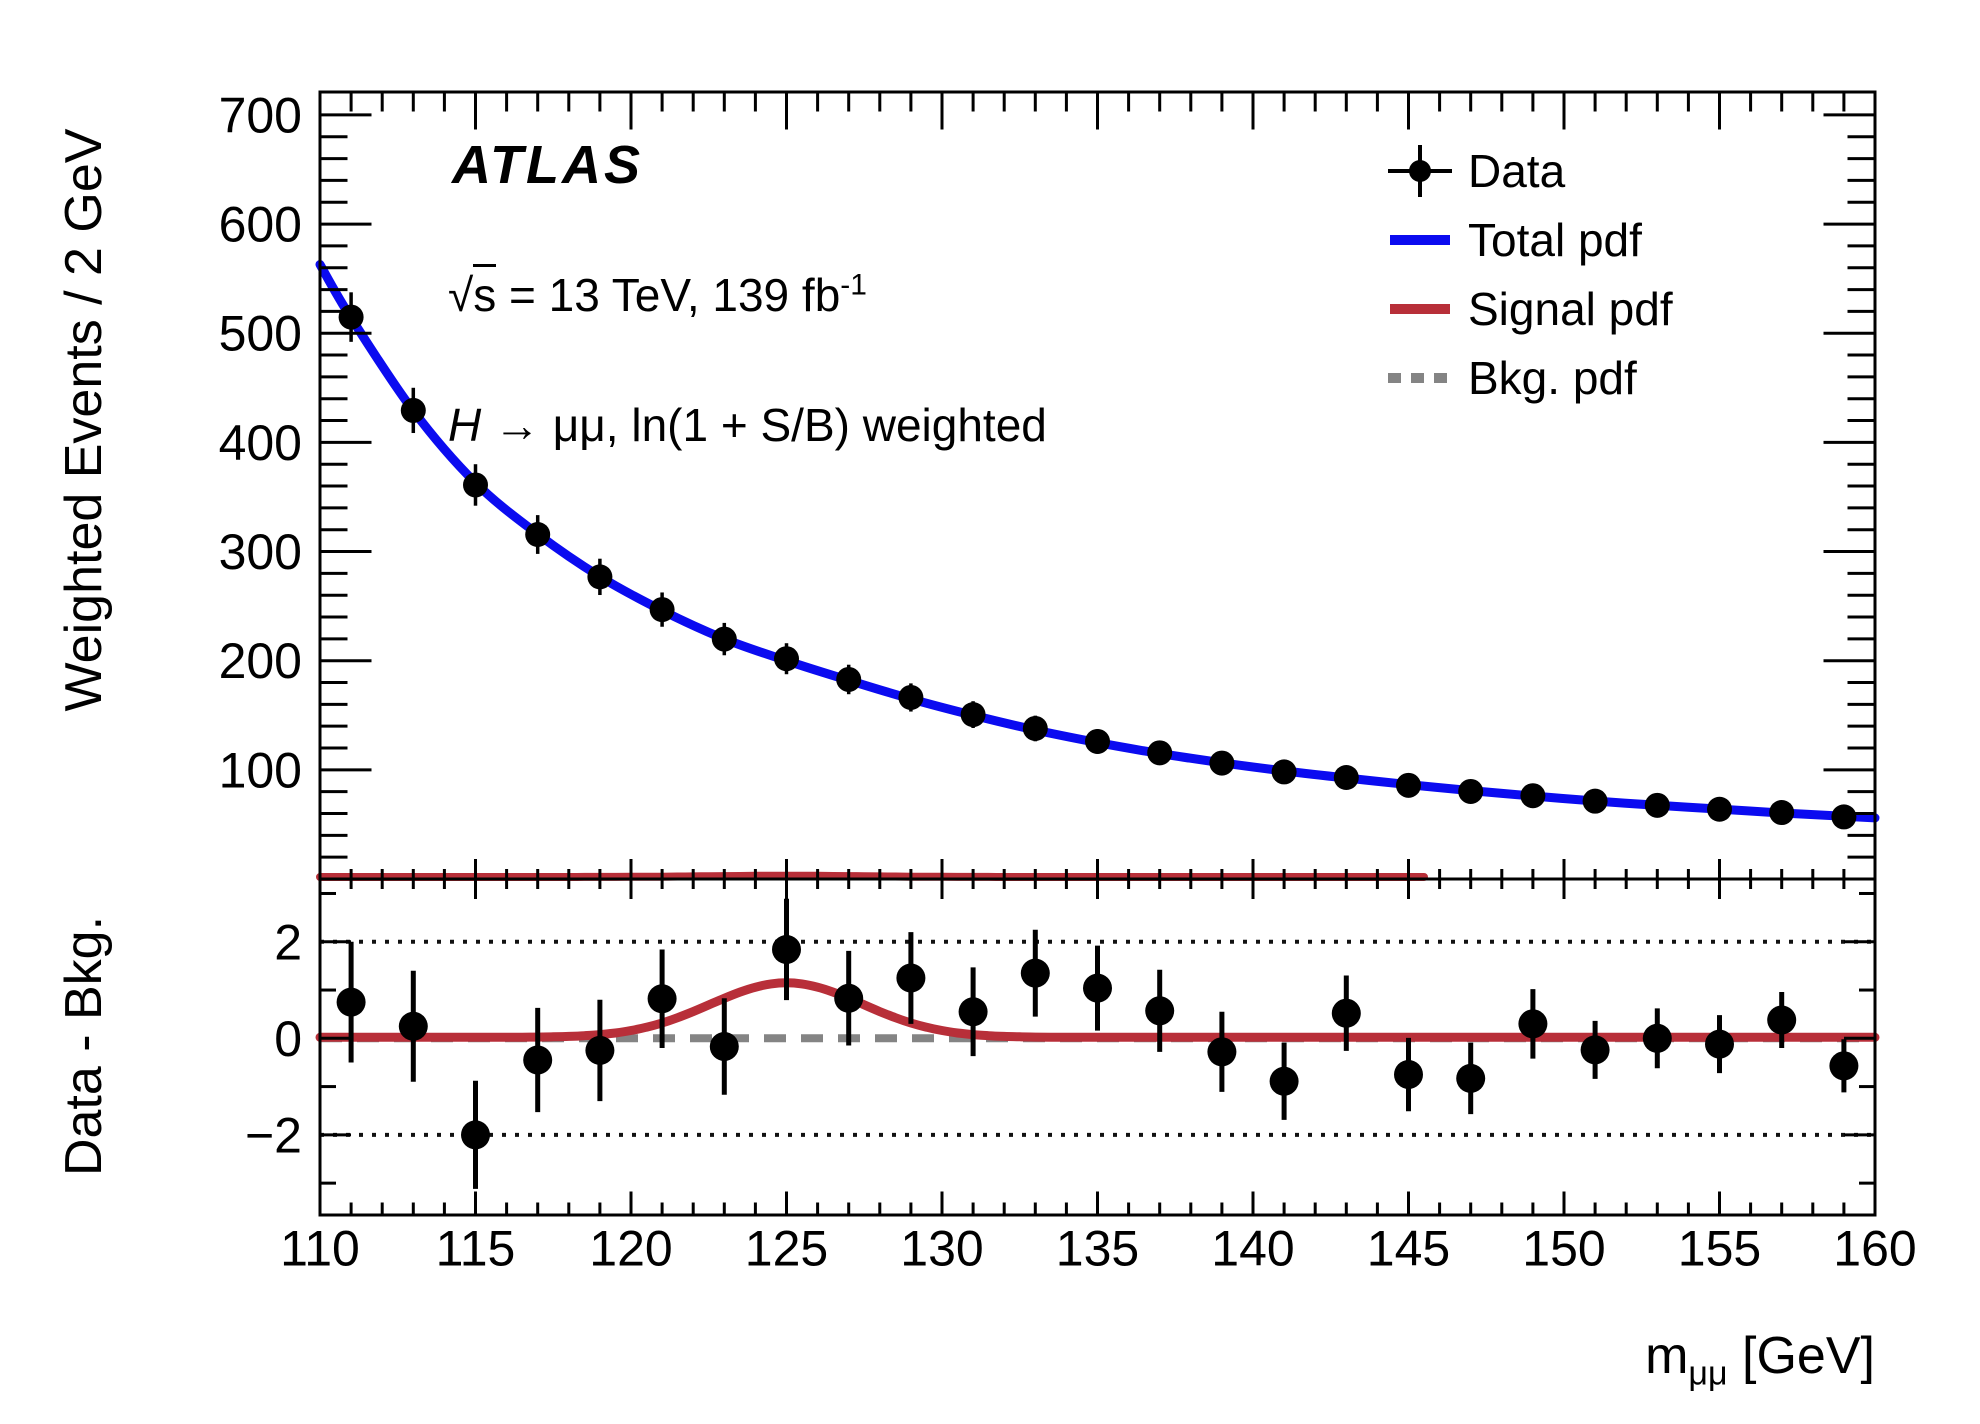 The image size is (1980, 1424). I want to click on legend: Data Total pdf Signal pdf, so click(1530, 274).